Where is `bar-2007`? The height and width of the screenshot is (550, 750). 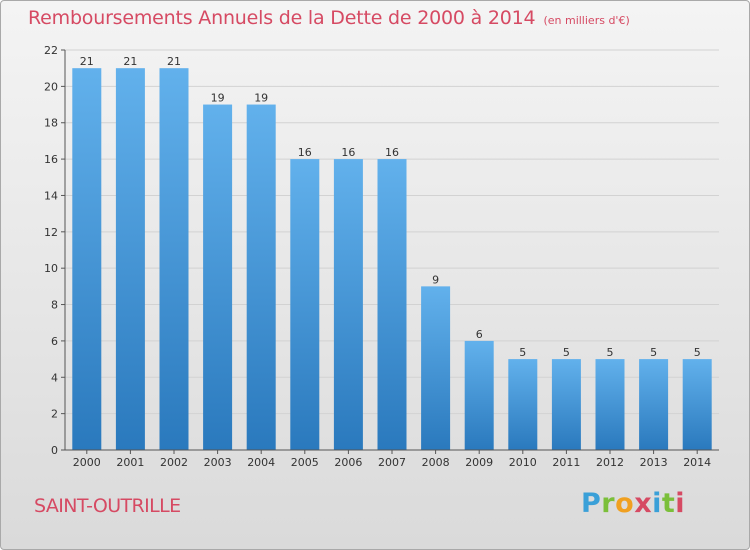 bar-2007 is located at coordinates (392, 304).